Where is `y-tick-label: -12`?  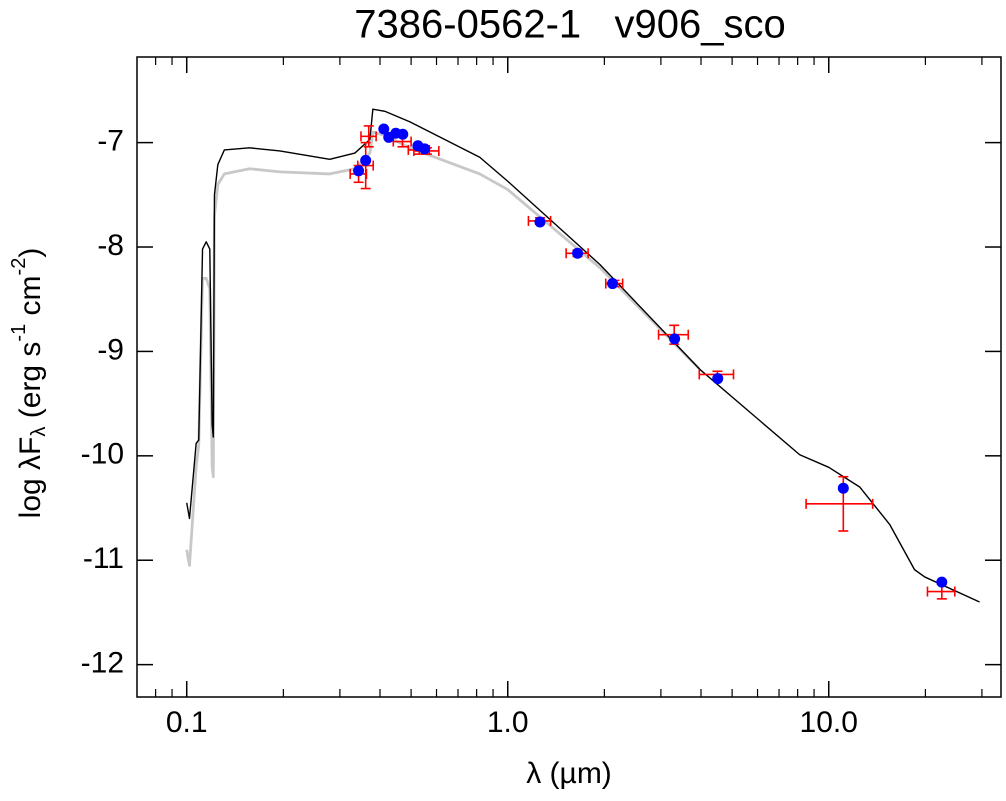
y-tick-label: -12 is located at coordinates (102, 663).